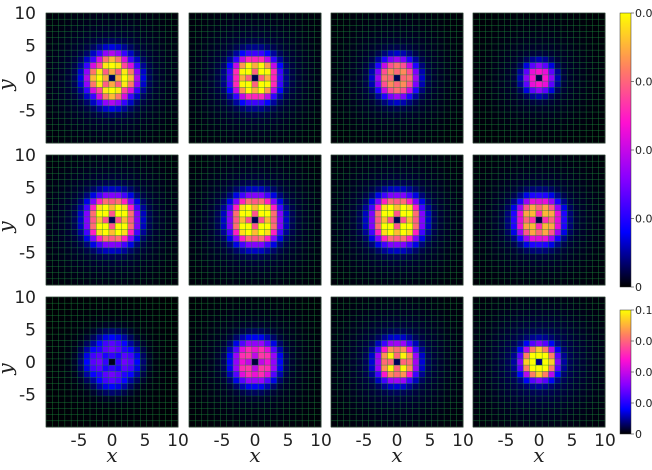 The image size is (652, 470). I want to click on colorbar-tick-label: 0.08, so click(643, 13).